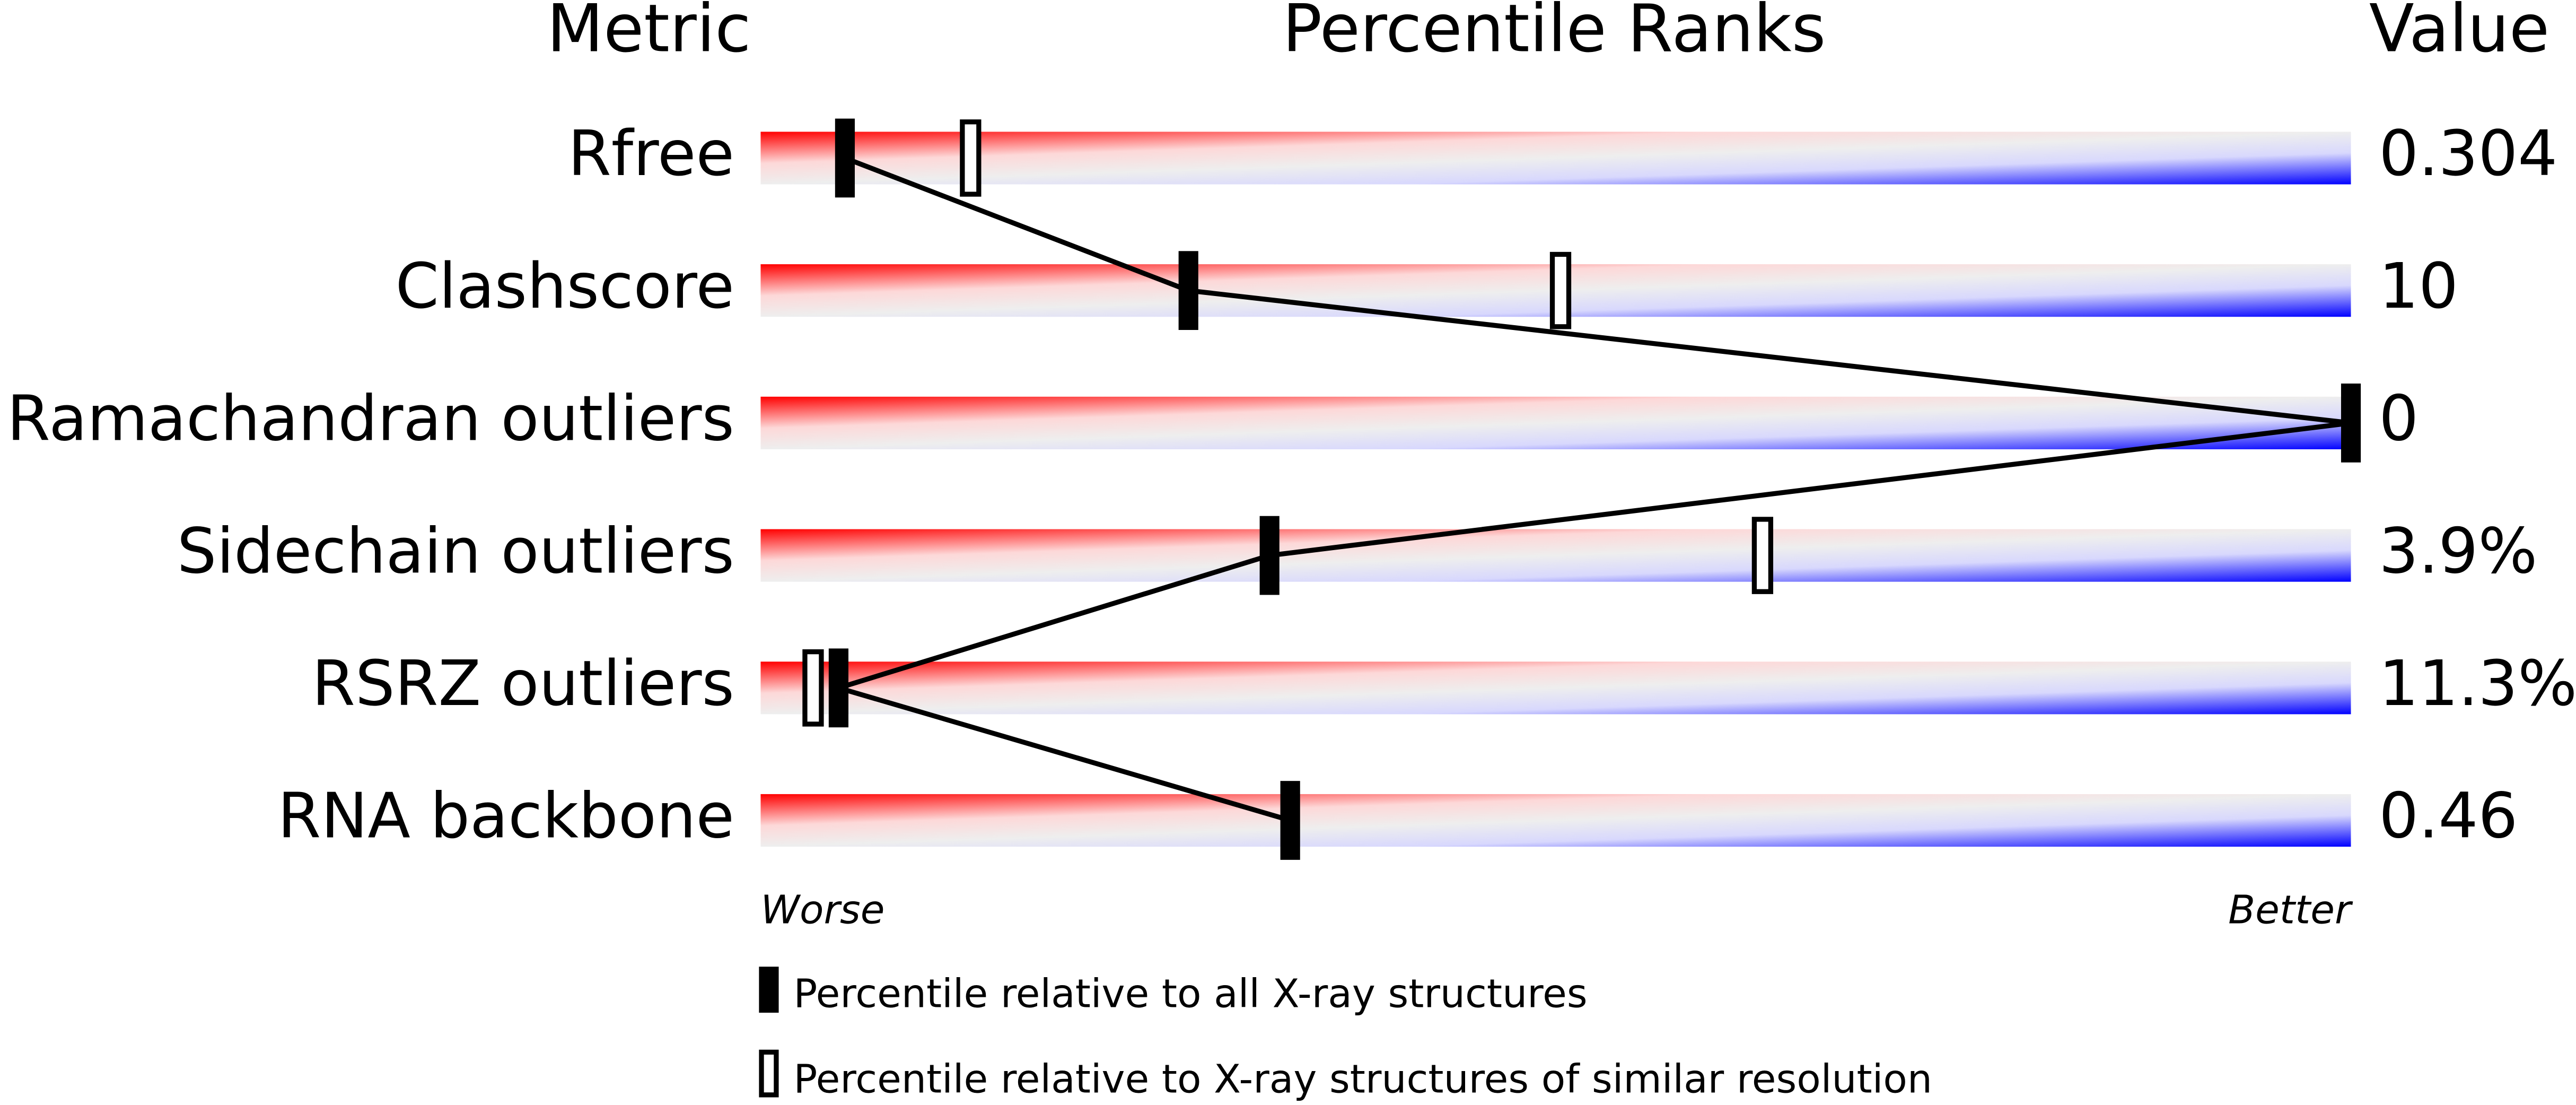  What do you see at coordinates (769, 990) in the screenshot?
I see `legend-filled-marker` at bounding box center [769, 990].